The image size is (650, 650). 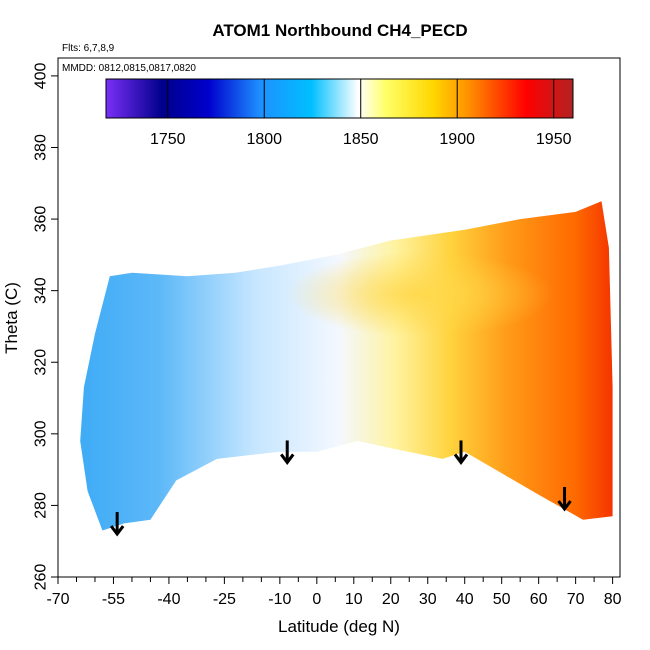 What do you see at coordinates (41, 75) in the screenshot?
I see `y-tick-label: 400` at bounding box center [41, 75].